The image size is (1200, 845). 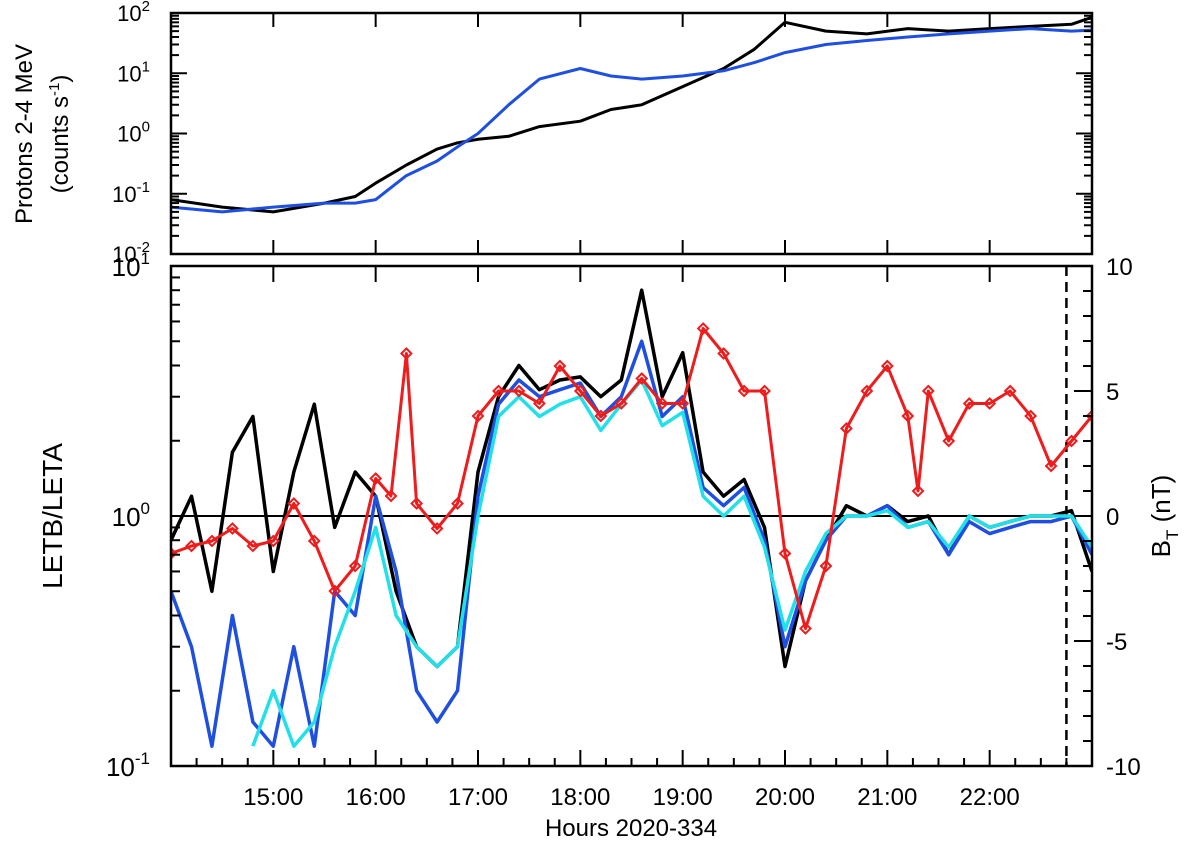 I want to click on top-y-axis-title-unit: (counts s, so click(x=60, y=144).